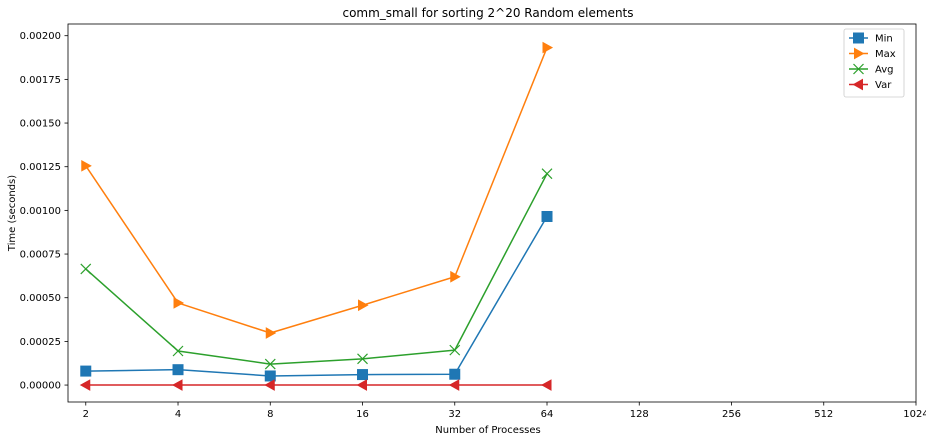  Describe the element at coordinates (859, 53) in the screenshot. I see `legend-marker-max` at that location.